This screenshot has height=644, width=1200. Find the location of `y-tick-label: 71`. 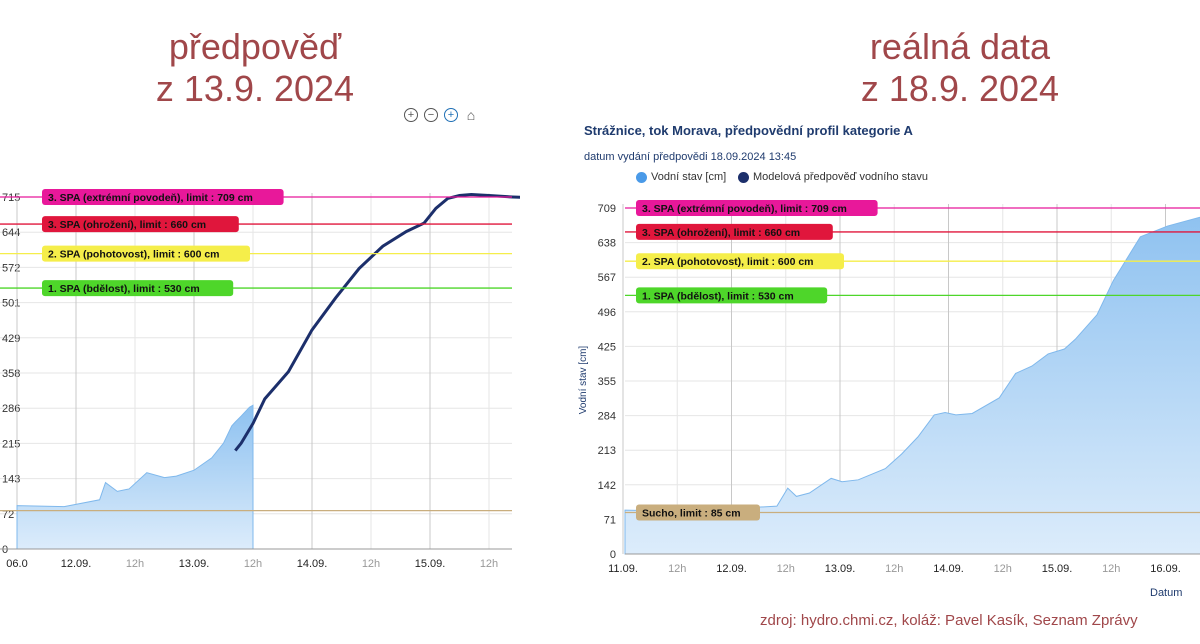

y-tick-label: 71 is located at coordinates (610, 520).